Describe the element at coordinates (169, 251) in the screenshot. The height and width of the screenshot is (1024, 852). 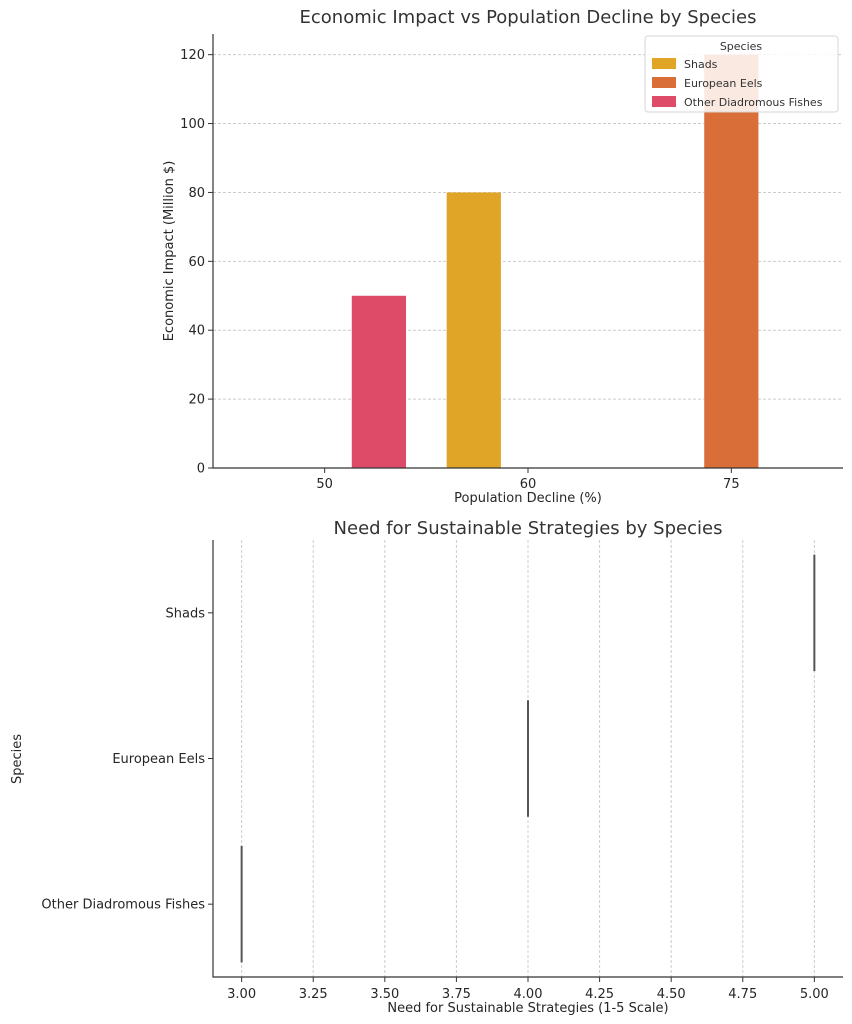
I see `chart1-y-axis-label: Economic Impact (Million $)` at that location.